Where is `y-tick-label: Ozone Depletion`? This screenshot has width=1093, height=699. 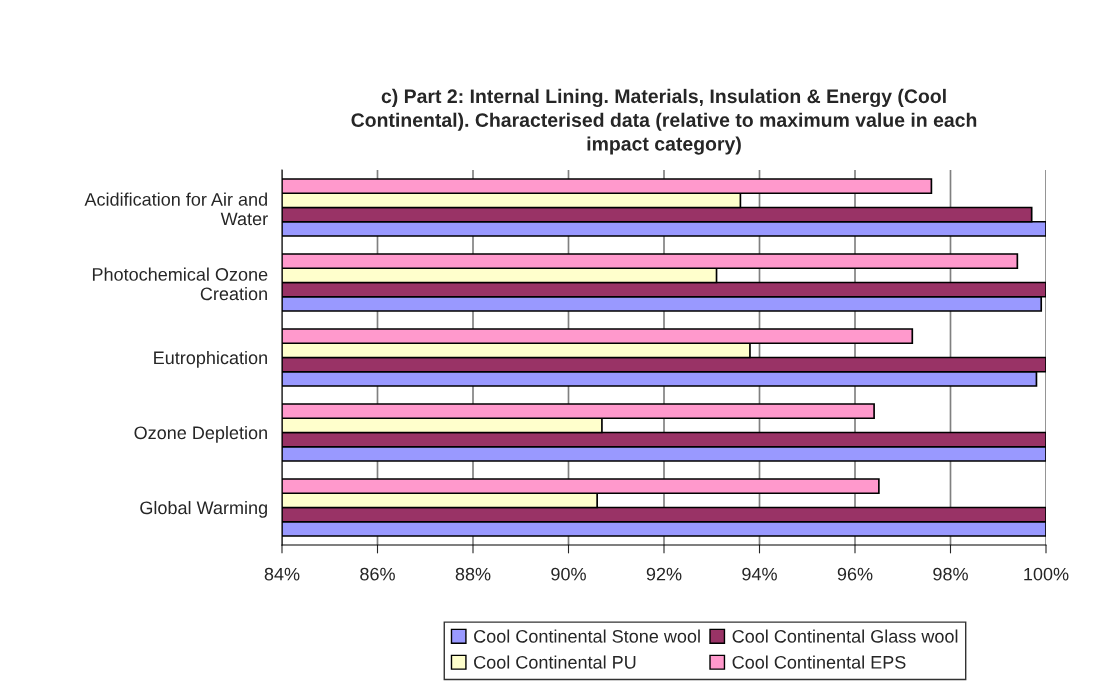 y-tick-label: Ozone Depletion is located at coordinates (200, 434).